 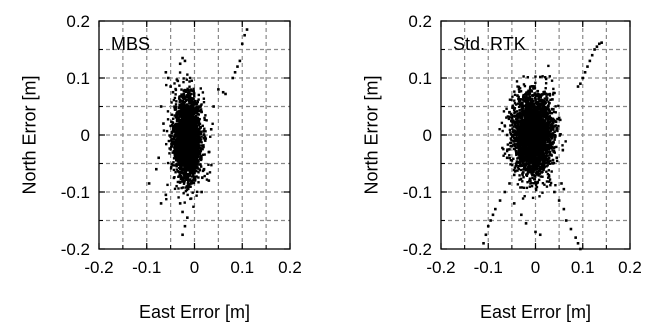 I want to click on mbs-y-tick-label: 0.2, so click(x=78, y=21).